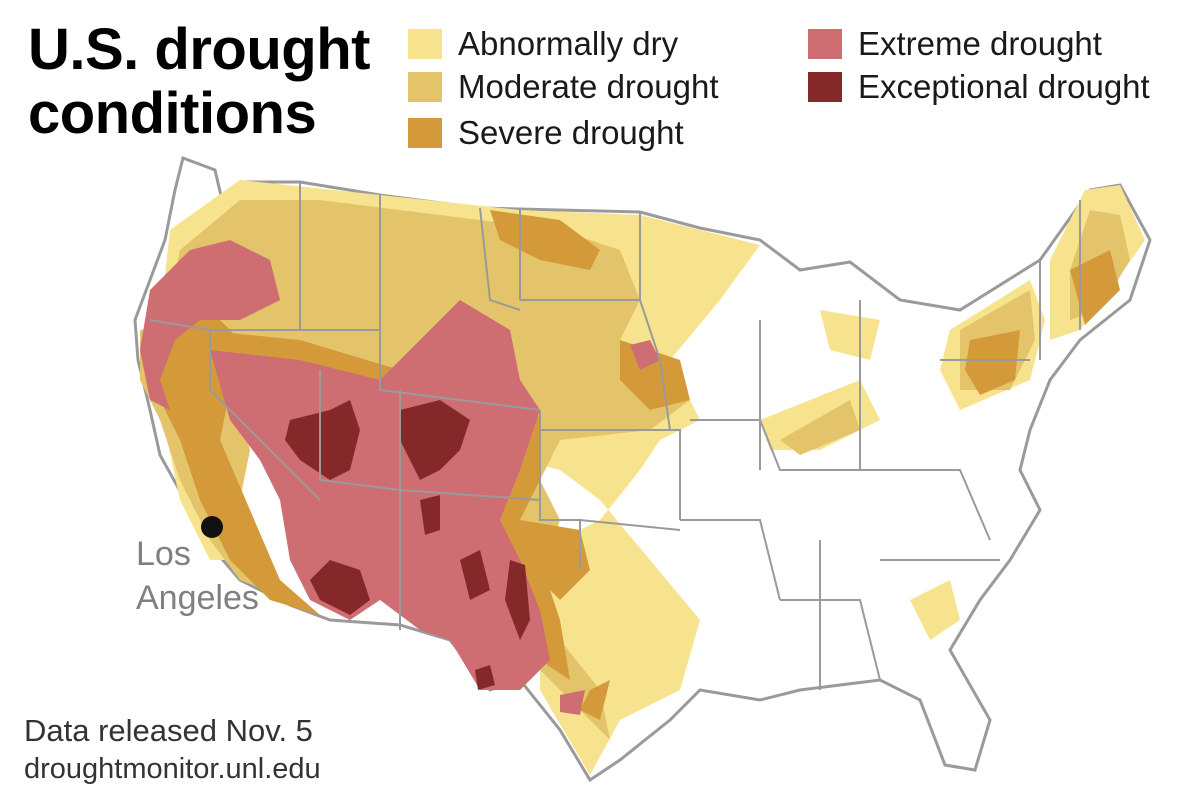 This screenshot has width=1200, height=807. What do you see at coordinates (825, 44) in the screenshot?
I see `legend-swatch-extreme-drought` at bounding box center [825, 44].